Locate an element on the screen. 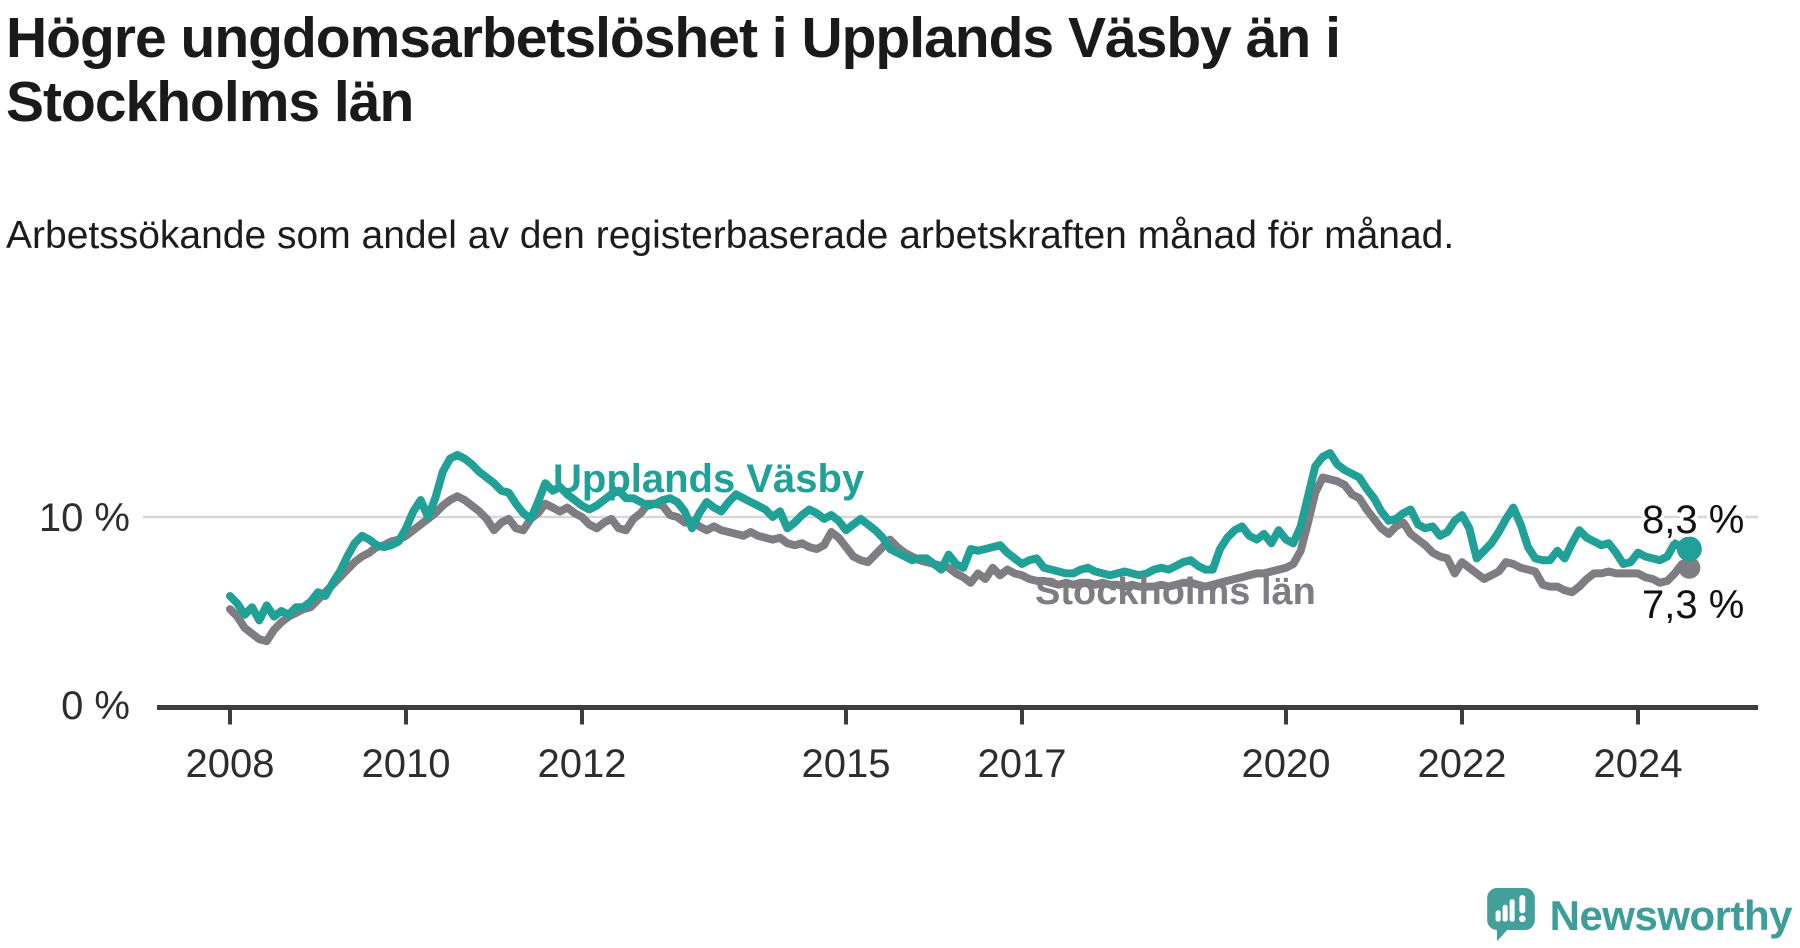 The image size is (1800, 948). y-axis-label-0: 0 % is located at coordinates (95, 706).